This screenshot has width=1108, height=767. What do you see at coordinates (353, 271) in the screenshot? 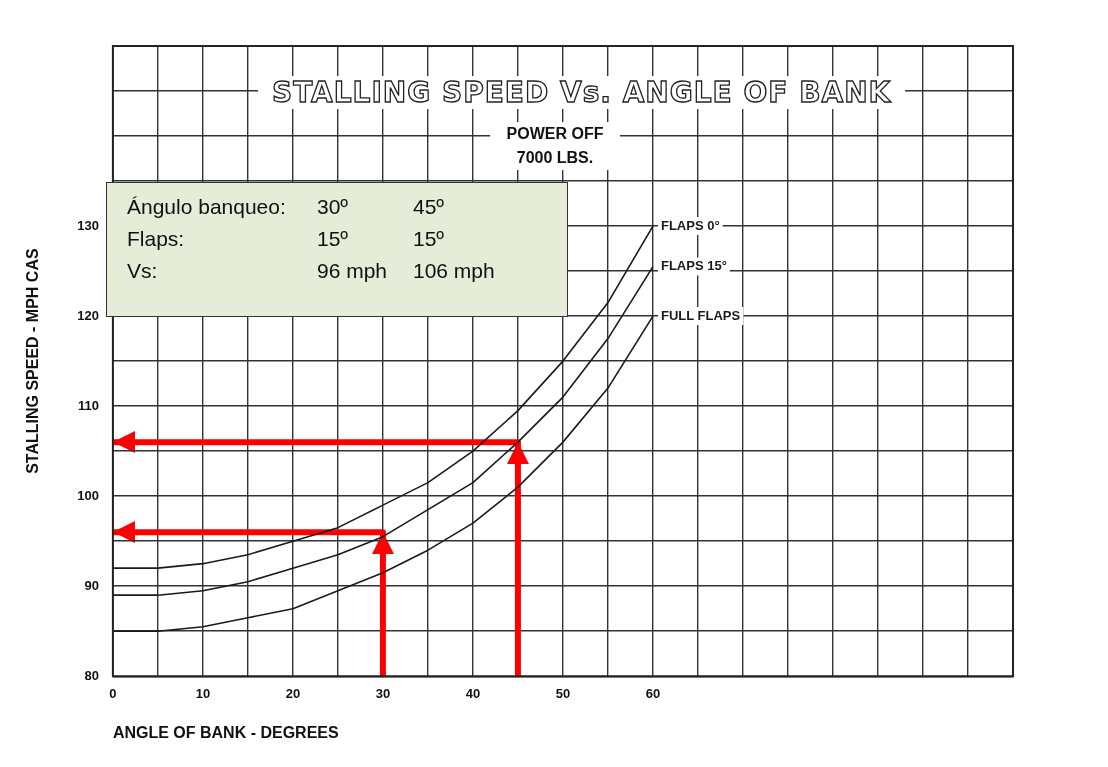
I see `annotation: 96 mph` at bounding box center [353, 271].